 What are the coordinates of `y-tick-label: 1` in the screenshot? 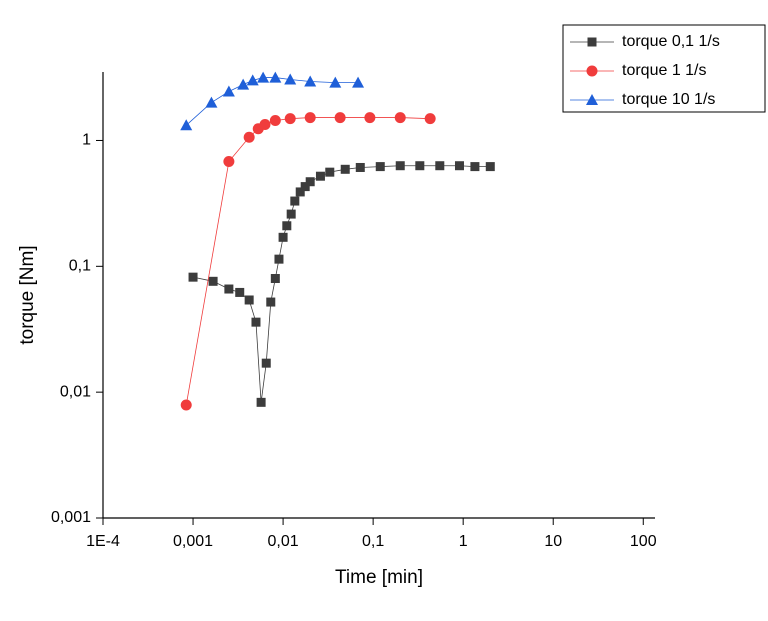 It's located at (86, 140).